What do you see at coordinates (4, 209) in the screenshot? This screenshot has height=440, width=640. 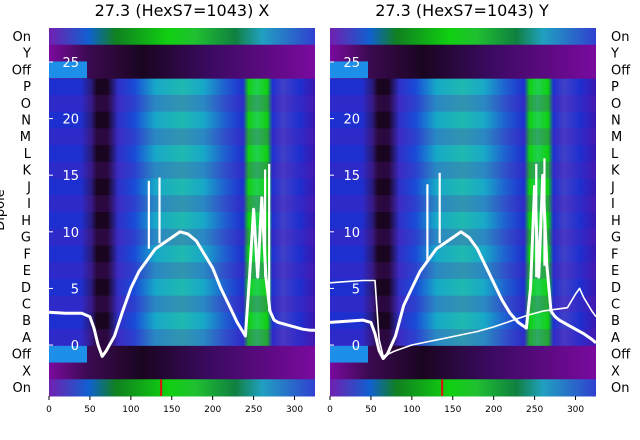 I see `left-axis-label: Dipole` at bounding box center [4, 209].